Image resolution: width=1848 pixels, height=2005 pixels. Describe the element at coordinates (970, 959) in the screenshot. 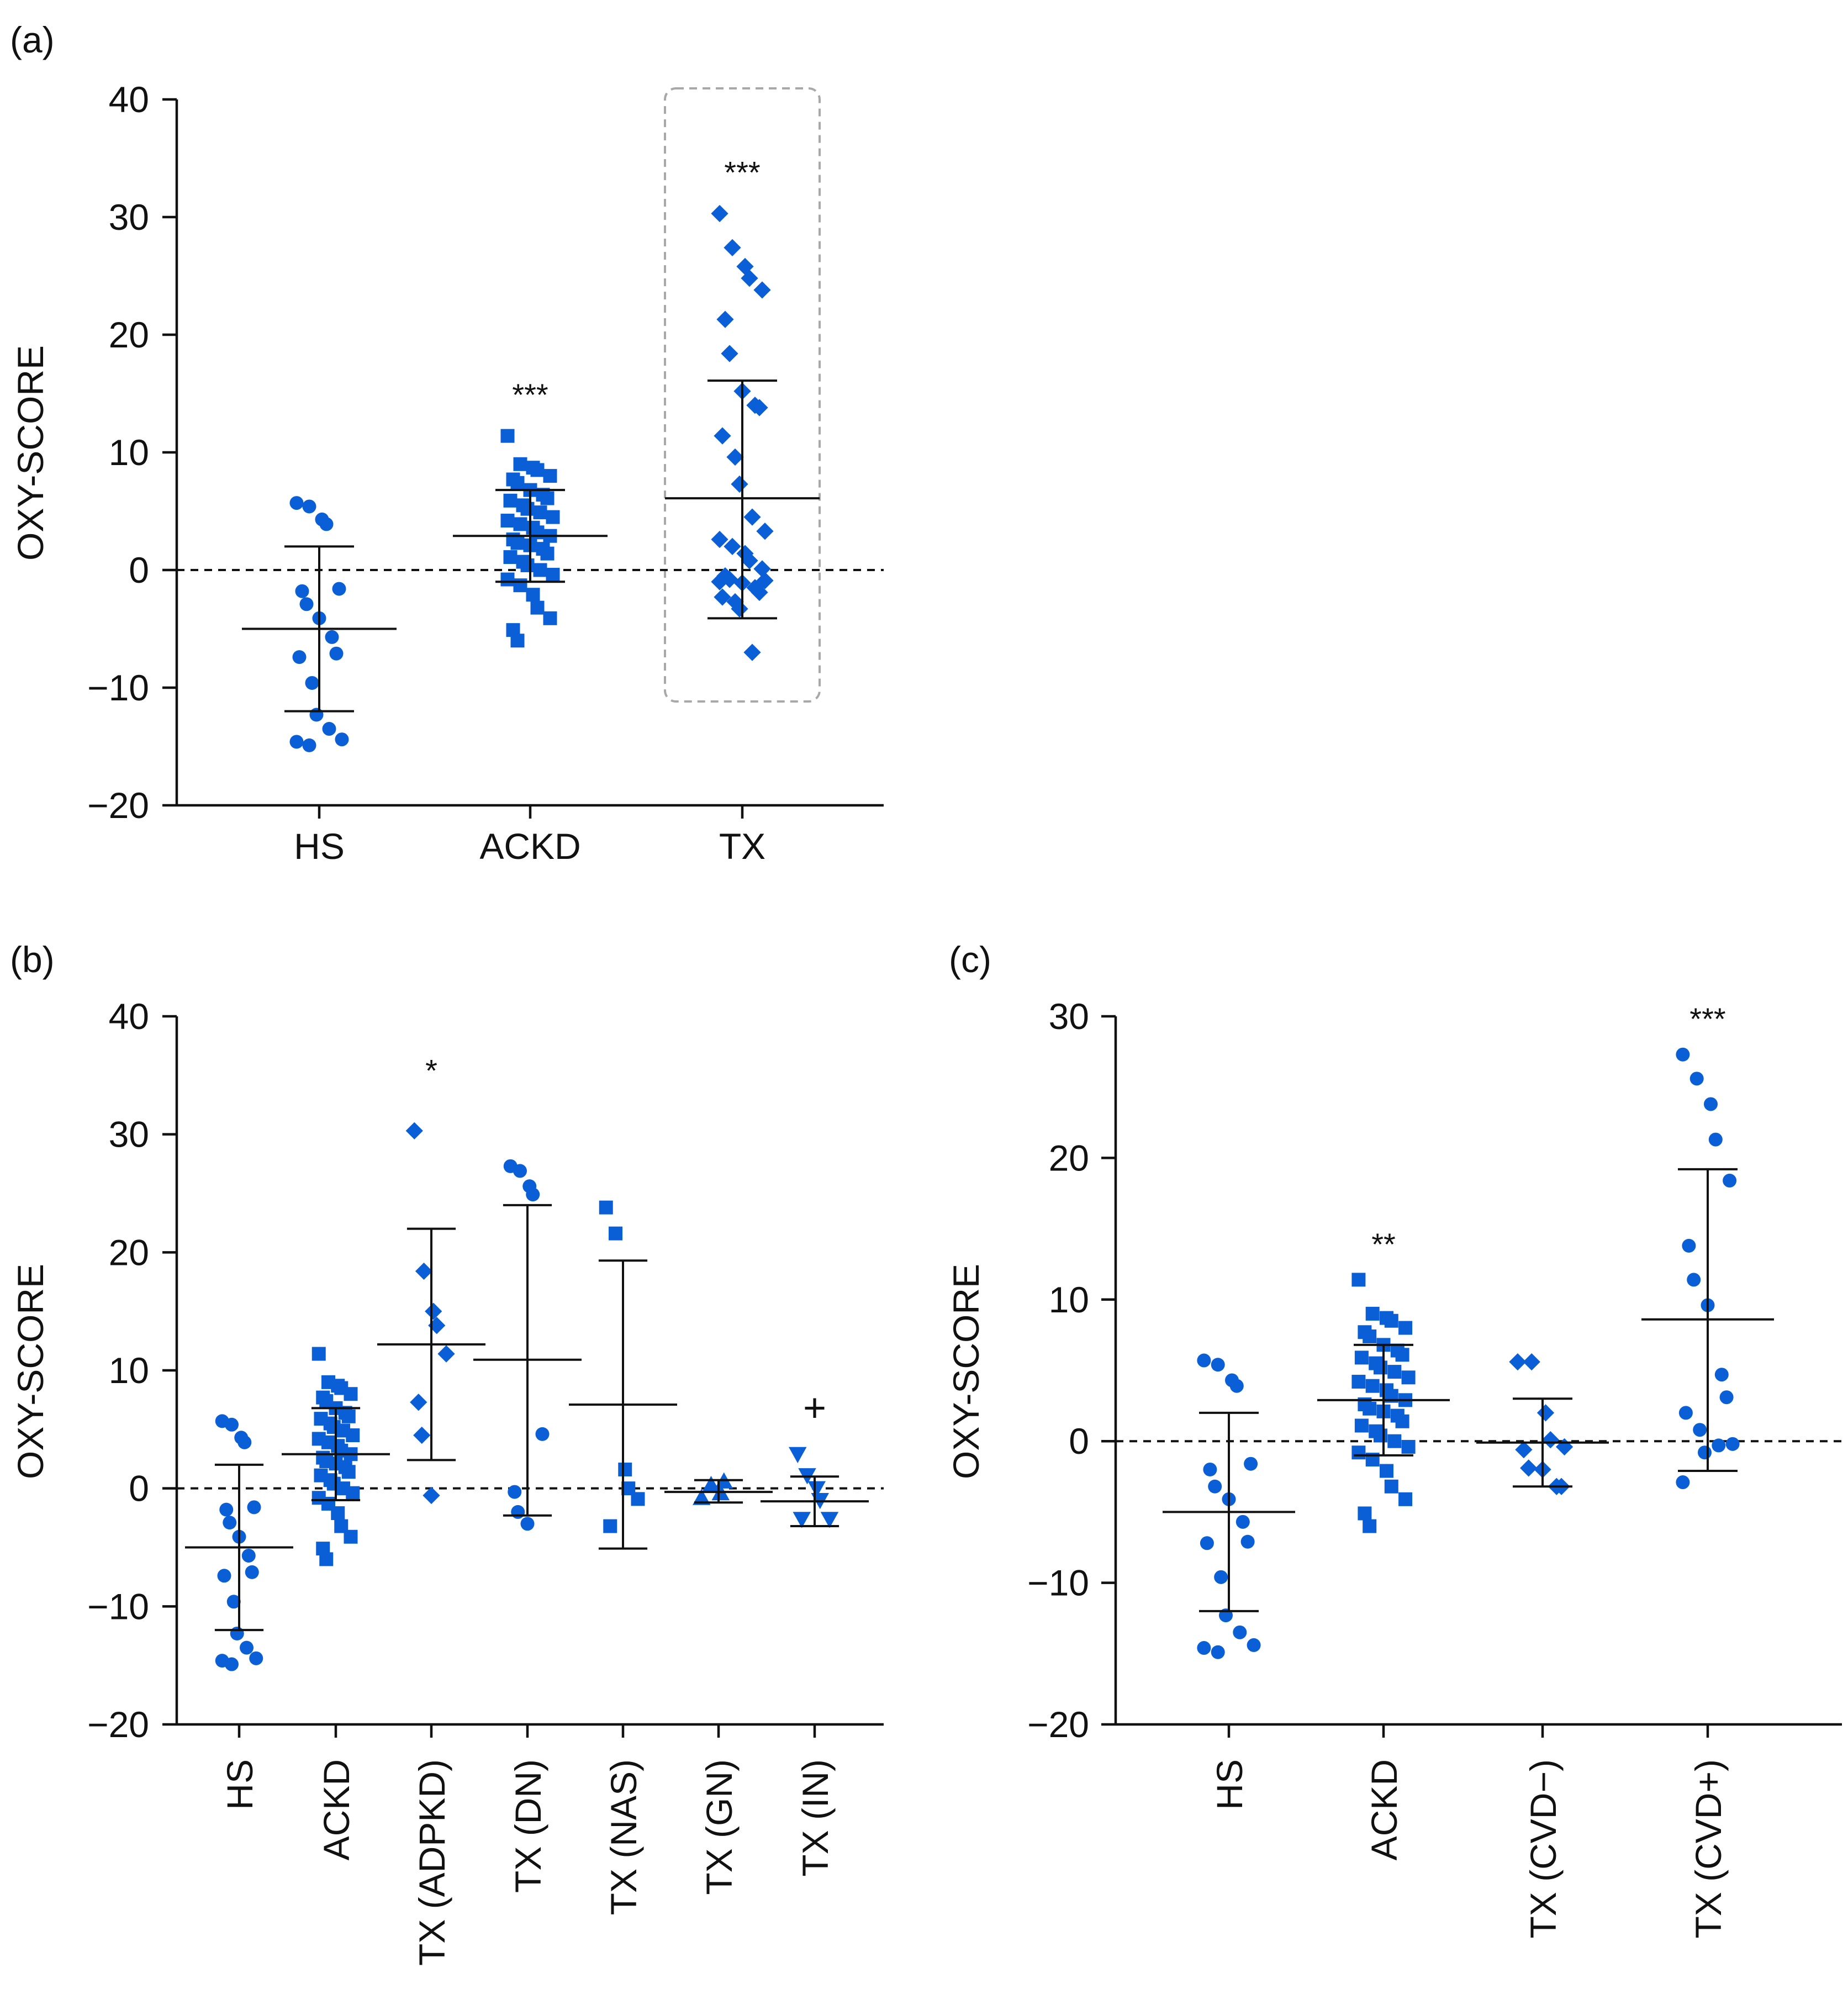

I see `panel-label-c: (c)` at that location.